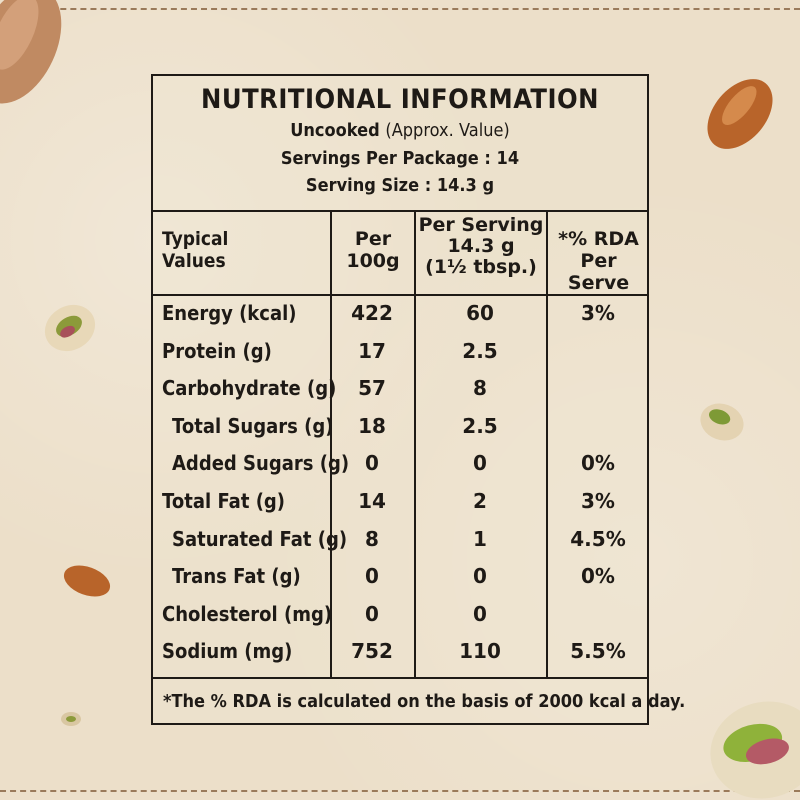 The height and width of the screenshot is (800, 800). What do you see at coordinates (195, 250) in the screenshot?
I see `col-header-typical: Typical Values` at bounding box center [195, 250].